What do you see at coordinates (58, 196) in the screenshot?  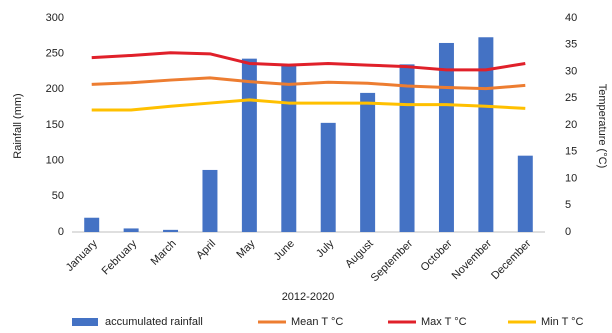 I see `y-tick-label: 50` at bounding box center [58, 196].